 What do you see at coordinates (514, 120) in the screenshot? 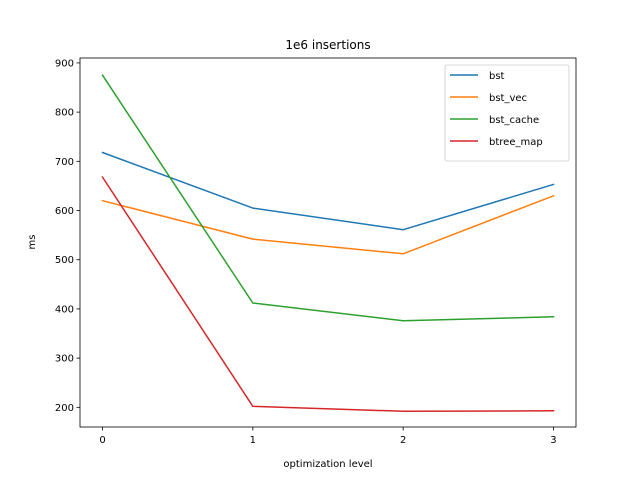
I see `legend-label: bst_cache` at bounding box center [514, 120].